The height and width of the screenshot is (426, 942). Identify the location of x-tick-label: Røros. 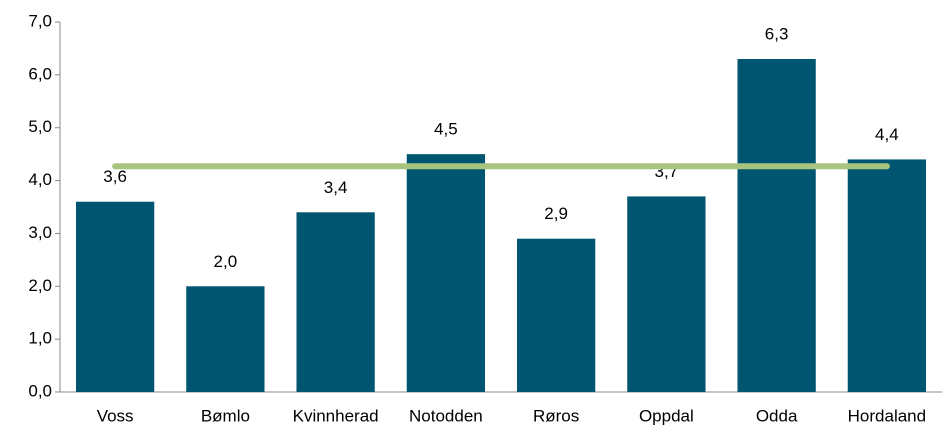
(556, 415).